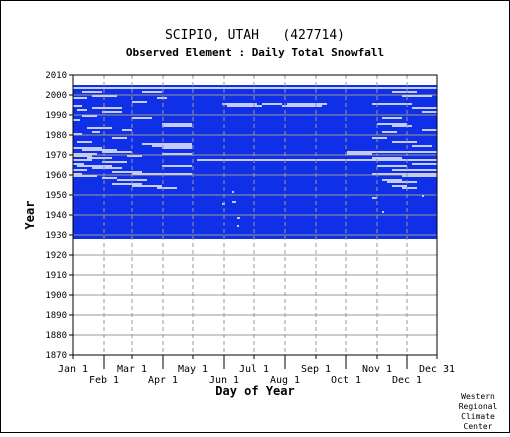 The height and width of the screenshot is (437, 510). I want to click on x-tick-label: Jan 1, so click(73, 369).